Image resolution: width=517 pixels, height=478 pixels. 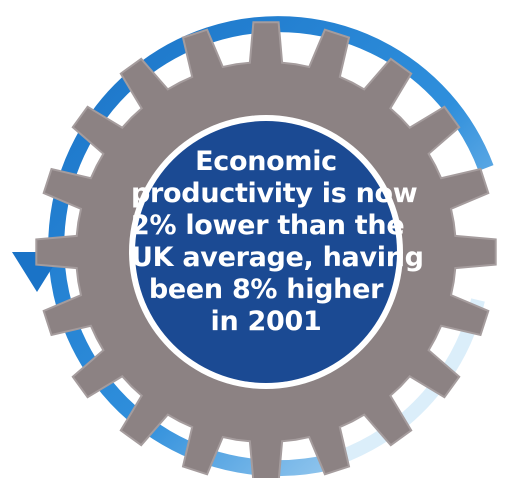 I want to click on message-line-5-start: been, so click(x=190, y=289).